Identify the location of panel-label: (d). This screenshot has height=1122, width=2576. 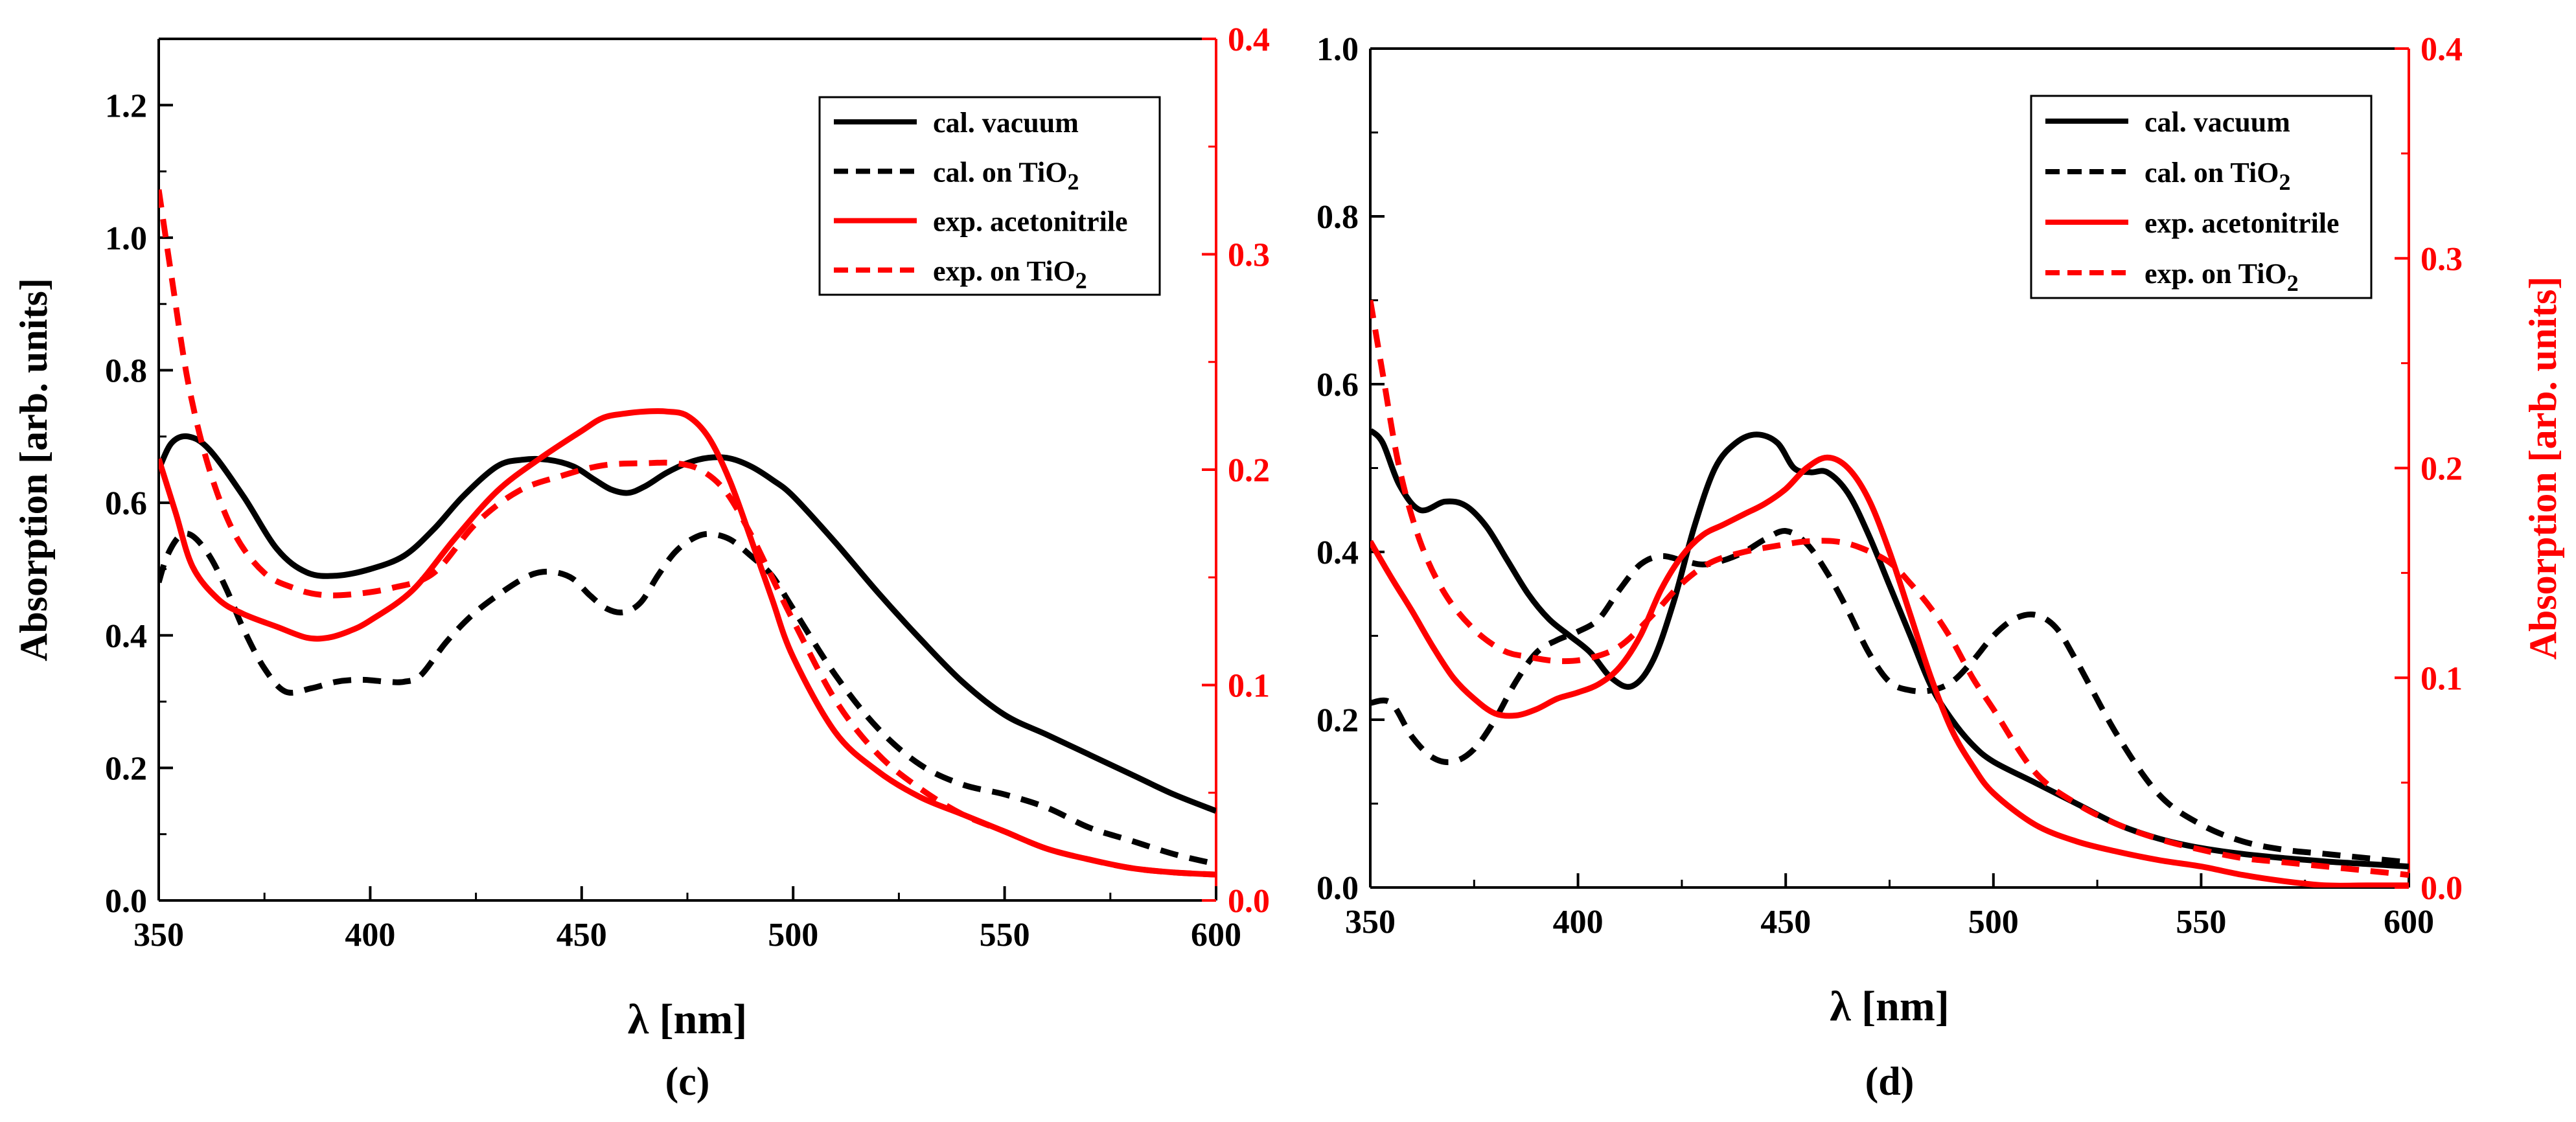
(1890, 1082).